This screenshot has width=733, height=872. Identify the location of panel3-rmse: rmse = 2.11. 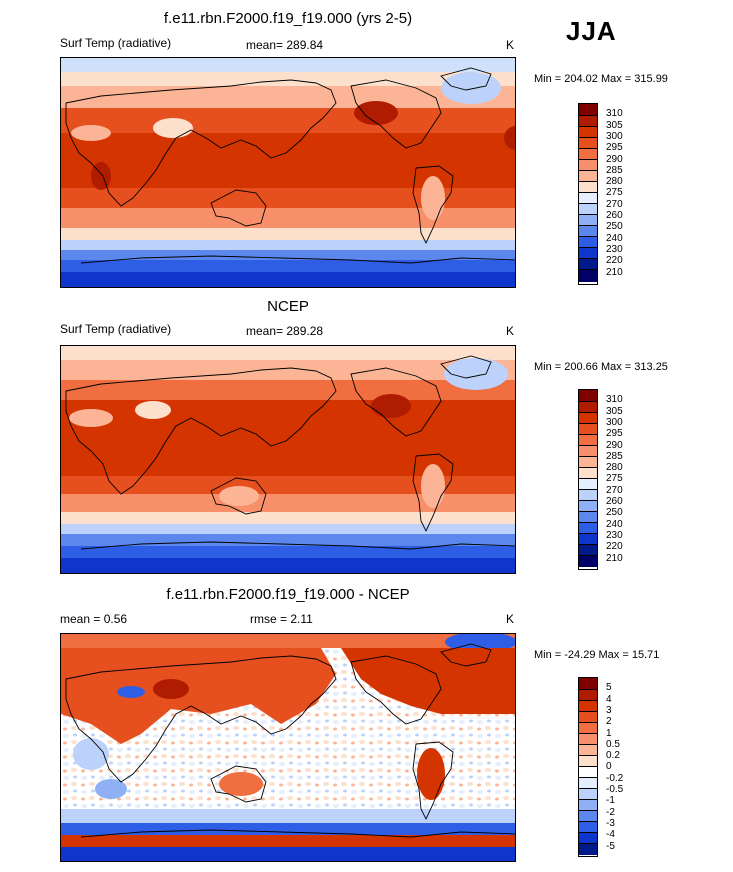
(281, 619).